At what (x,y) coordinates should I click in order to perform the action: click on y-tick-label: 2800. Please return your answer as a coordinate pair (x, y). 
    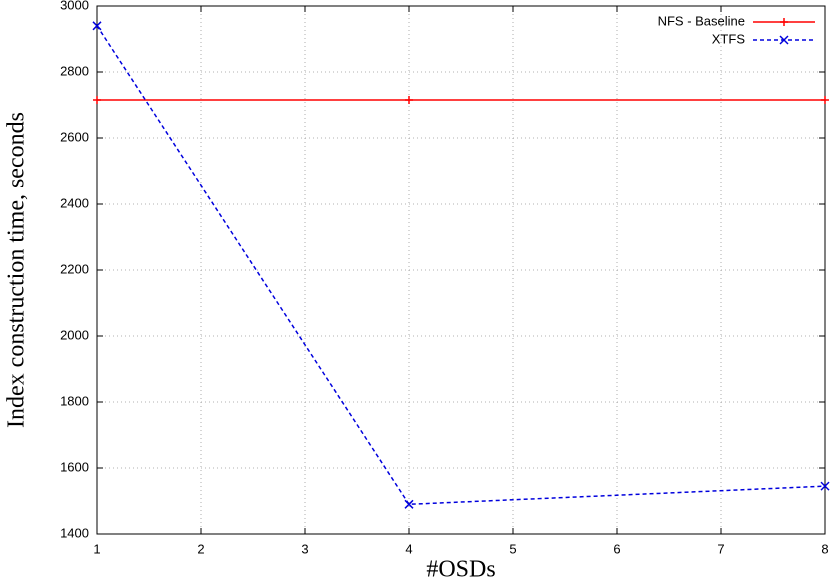
    Looking at the image, I should click on (74, 70).